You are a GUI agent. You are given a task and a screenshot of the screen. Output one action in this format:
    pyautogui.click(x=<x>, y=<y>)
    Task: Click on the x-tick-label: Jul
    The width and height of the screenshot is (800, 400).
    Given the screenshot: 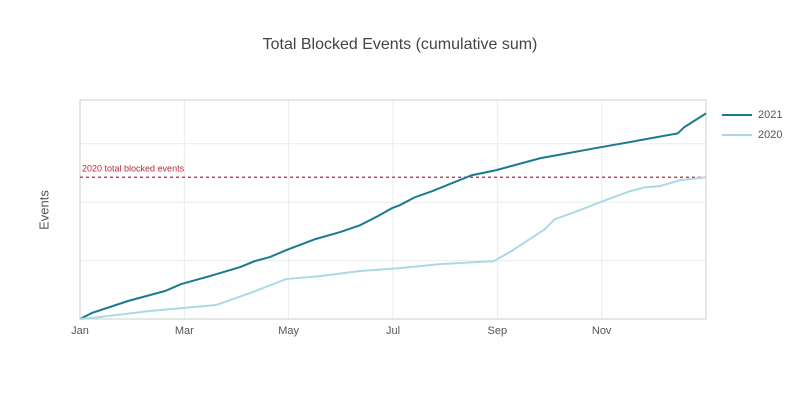 What is the action you would take?
    pyautogui.click(x=393, y=331)
    